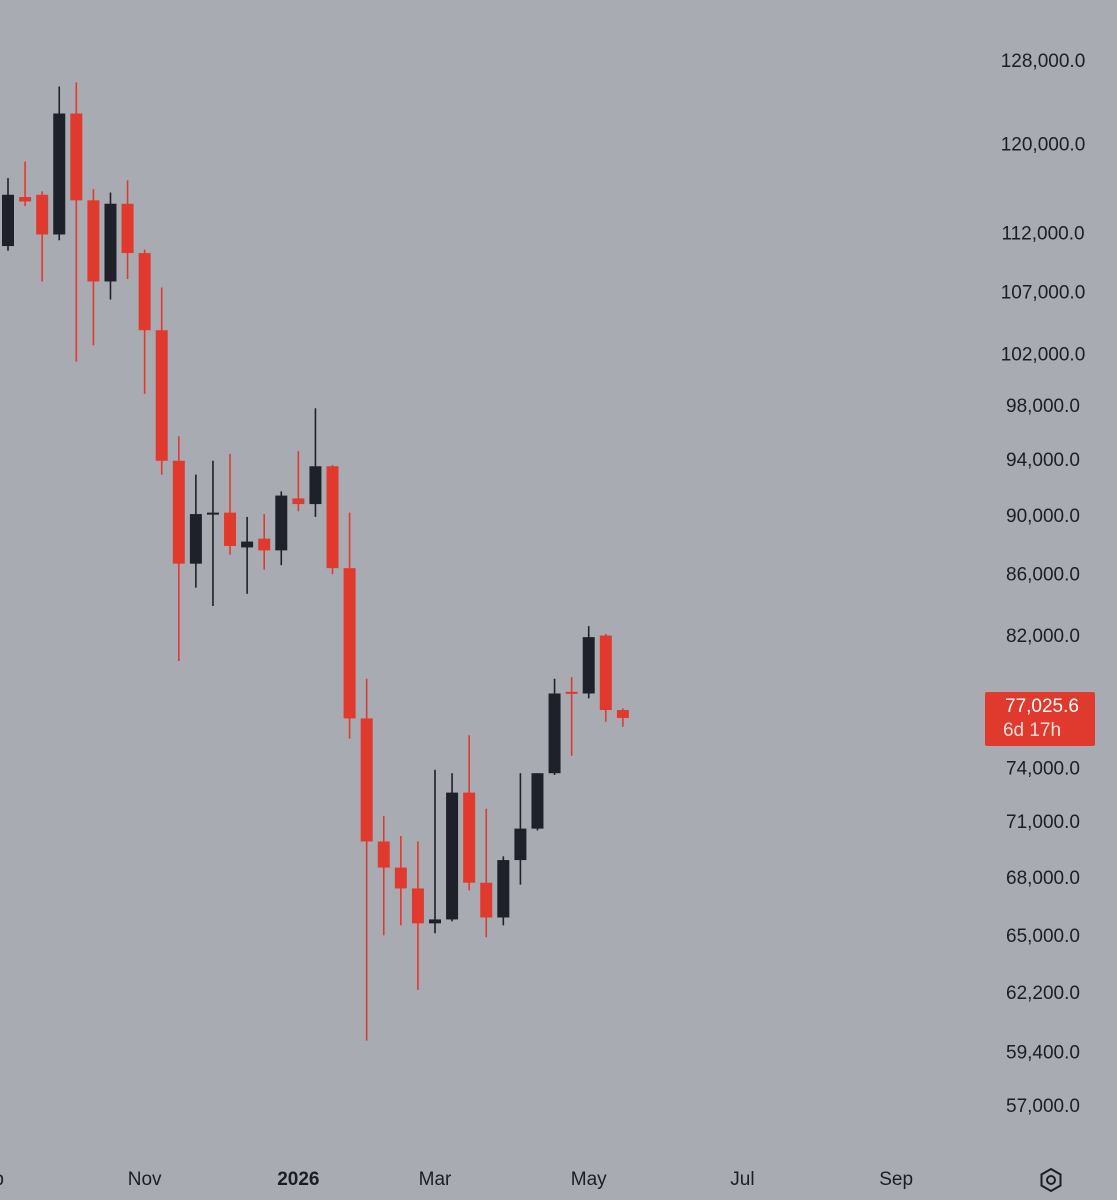 This screenshot has height=1200, width=1117. I want to click on y-tick-label: 62,200.0, so click(1043, 993).